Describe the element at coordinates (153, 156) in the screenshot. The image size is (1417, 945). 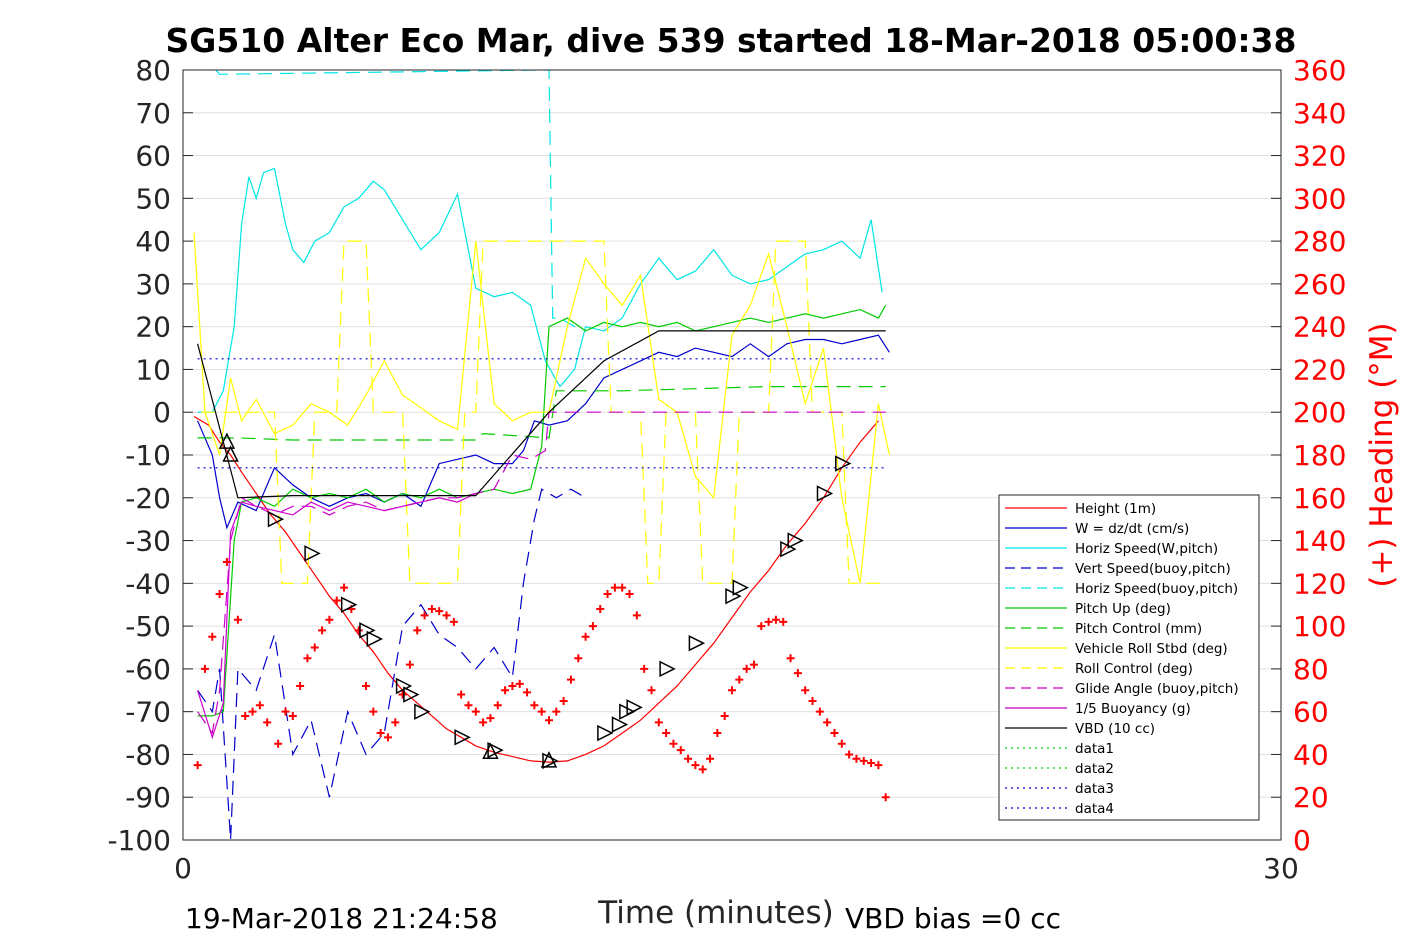
I see `y-tick-label: 60` at that location.